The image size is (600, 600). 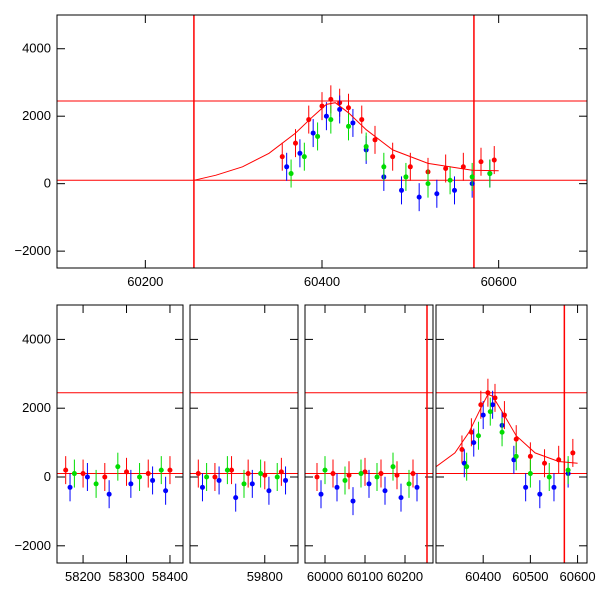 What do you see at coordinates (325, 576) in the screenshot?
I see `bottom-seg2-xtick-label-0: 60000` at bounding box center [325, 576].